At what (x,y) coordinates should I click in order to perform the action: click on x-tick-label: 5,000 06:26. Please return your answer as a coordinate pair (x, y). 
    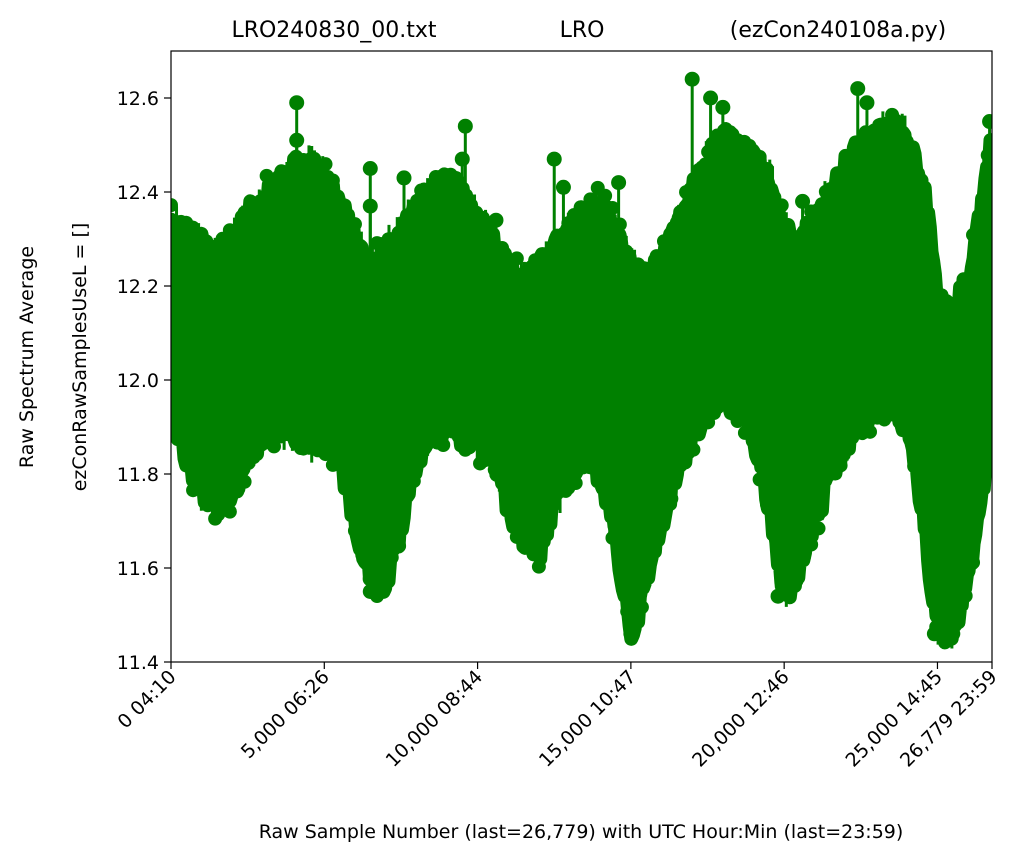
    Looking at the image, I should click on (285, 714).